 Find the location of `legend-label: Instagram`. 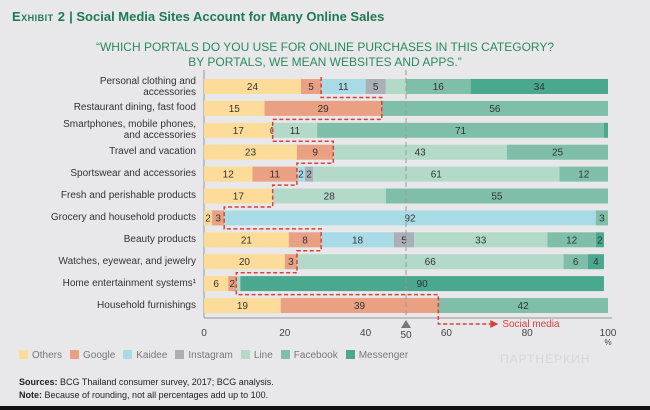

legend-label: Instagram is located at coordinates (210, 355).